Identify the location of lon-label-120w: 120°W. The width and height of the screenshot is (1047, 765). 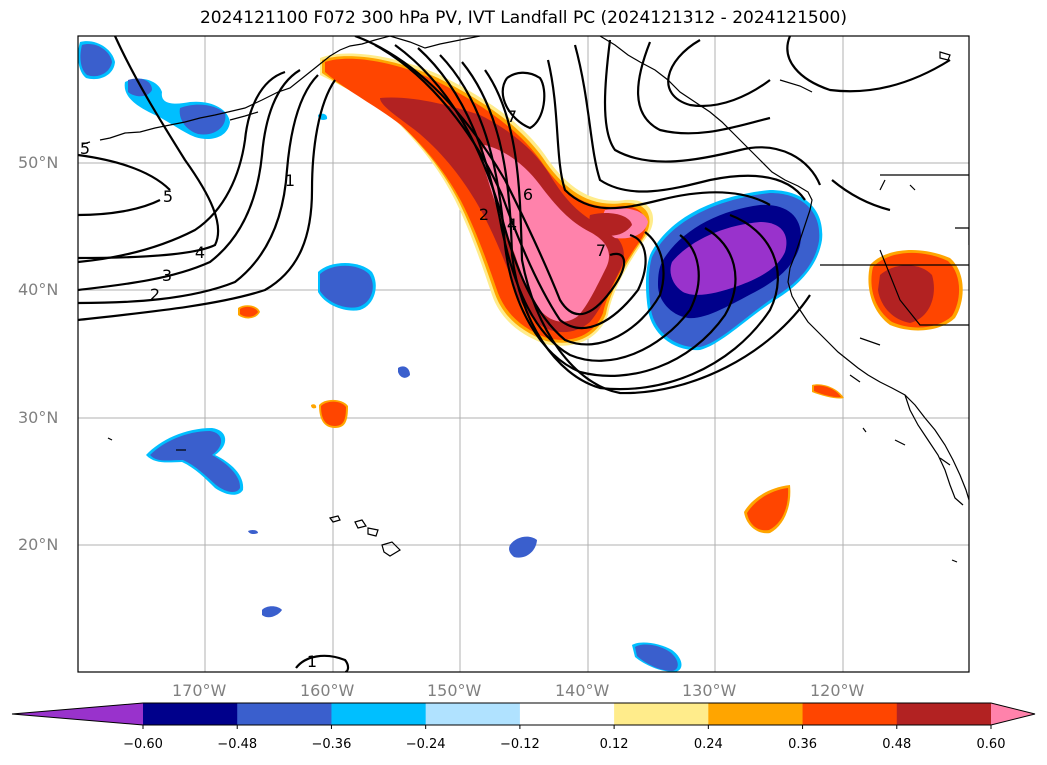
(837, 690).